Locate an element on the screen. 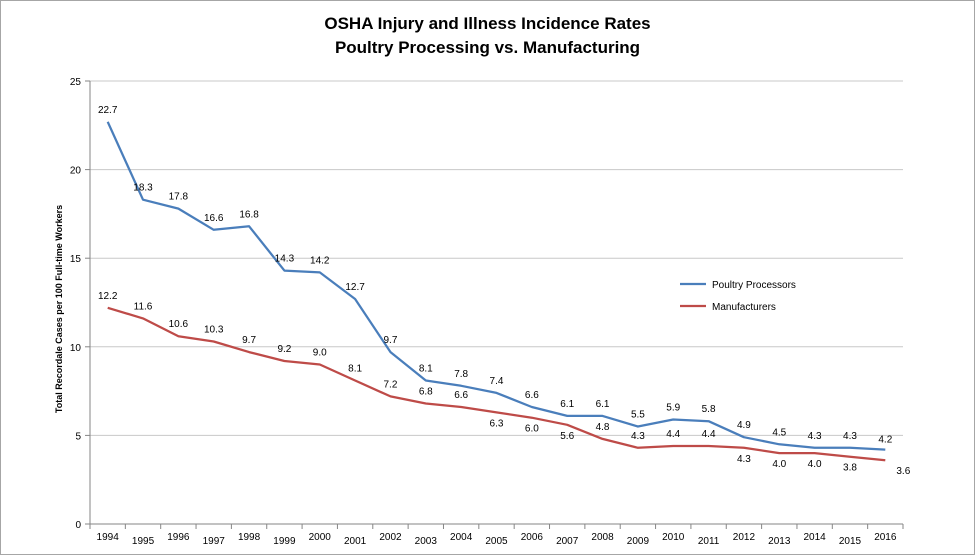 This screenshot has height=555, width=975. chart-title: OSHA Injury and Illness Incidence Rates is located at coordinates (487, 23).